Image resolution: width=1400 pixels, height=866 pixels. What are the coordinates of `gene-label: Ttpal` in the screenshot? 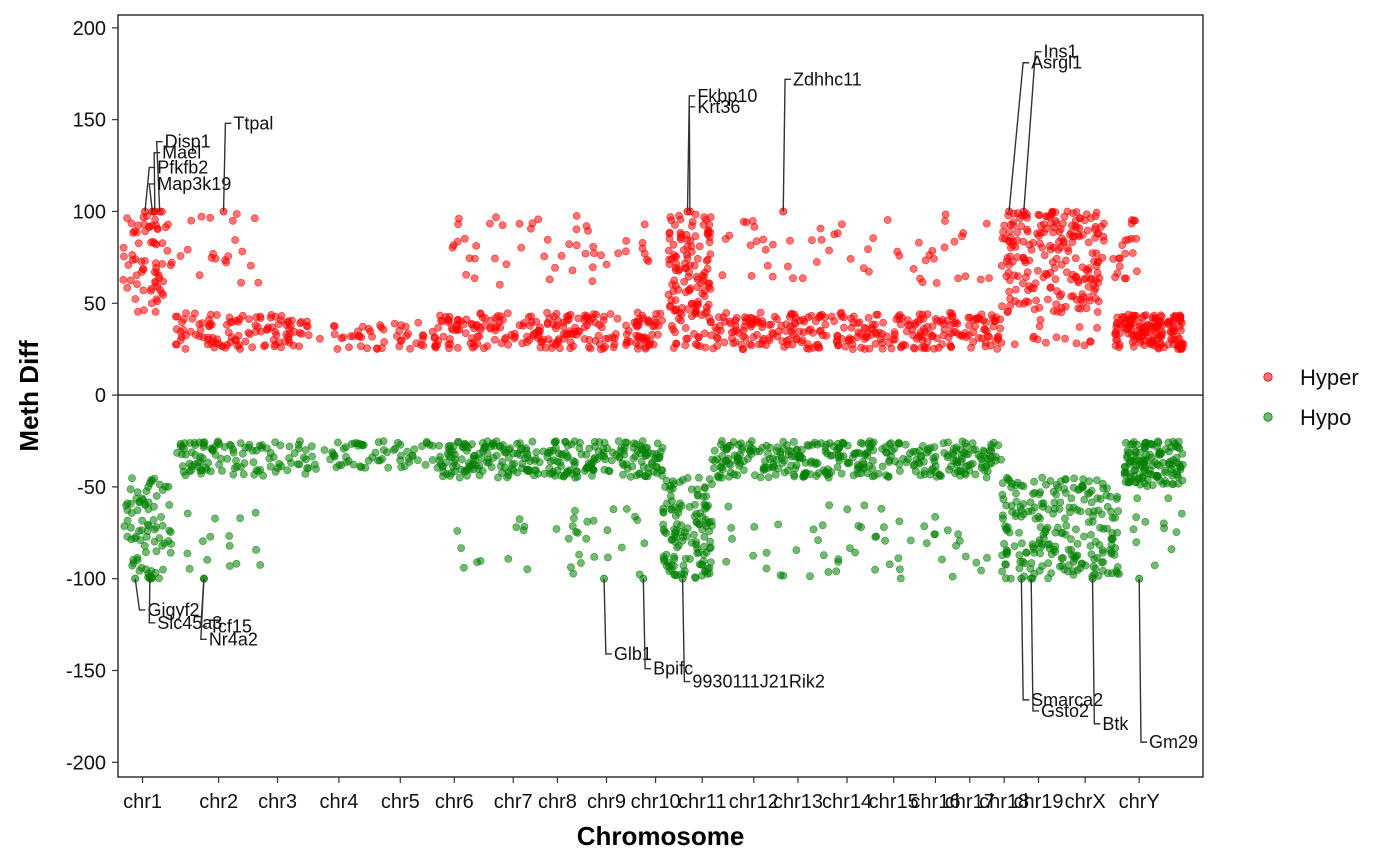 It's located at (253, 123).